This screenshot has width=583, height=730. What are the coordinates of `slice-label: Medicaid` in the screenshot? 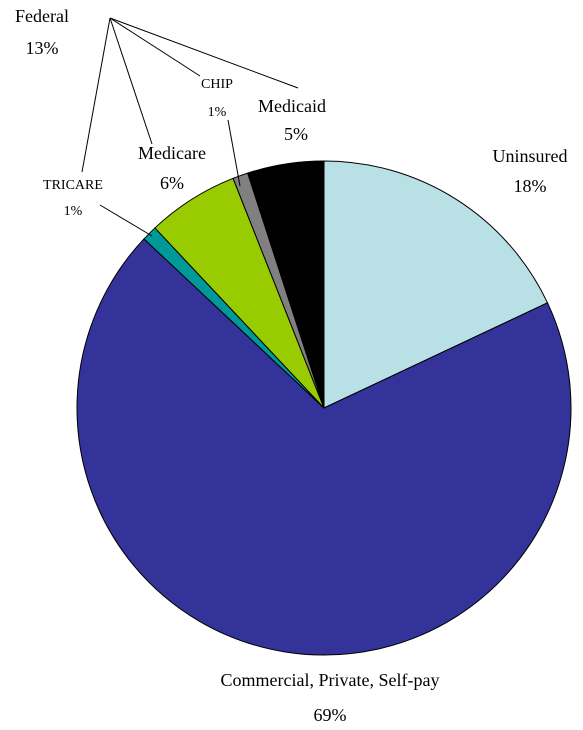 It's located at (292, 106).